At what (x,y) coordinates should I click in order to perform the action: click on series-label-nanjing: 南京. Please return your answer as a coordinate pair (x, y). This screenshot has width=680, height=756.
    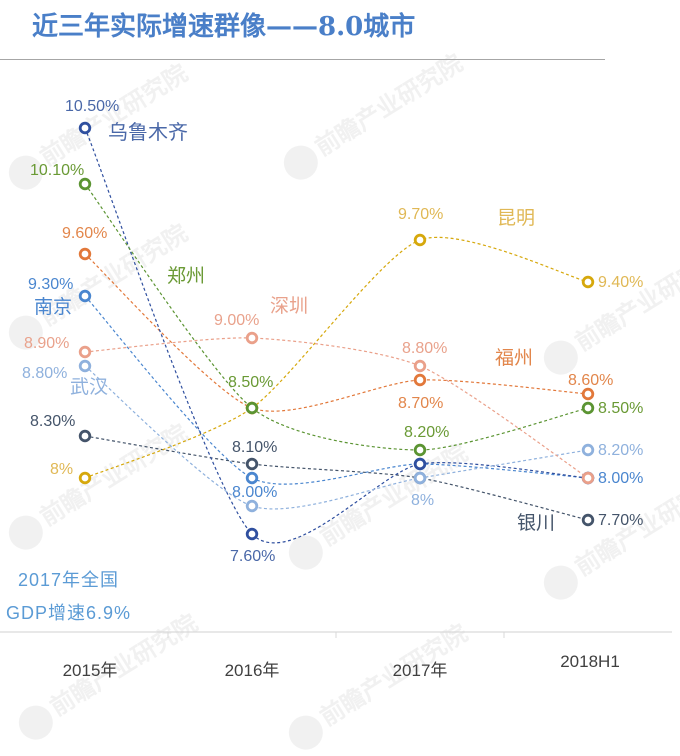
    Looking at the image, I should click on (53, 307).